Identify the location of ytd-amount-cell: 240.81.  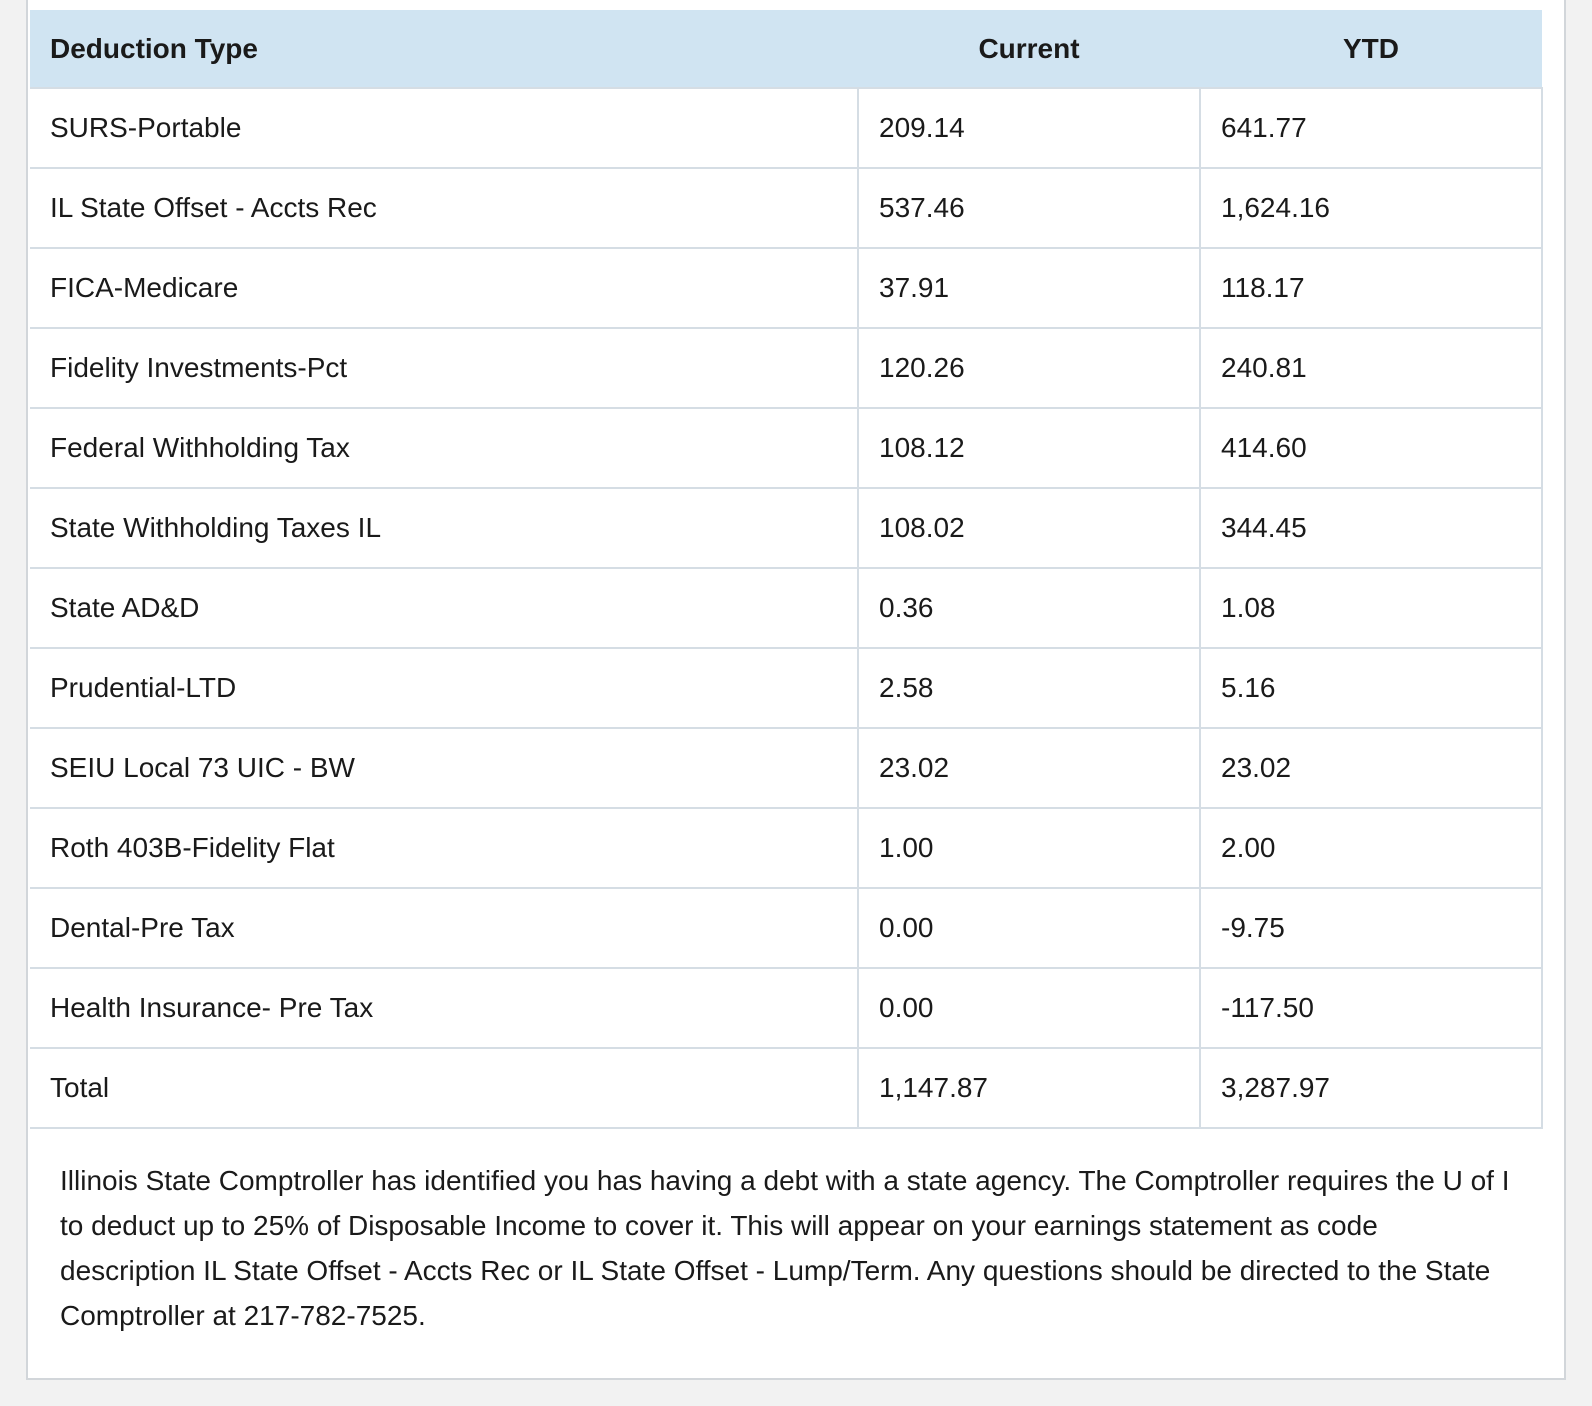
(1371, 368).